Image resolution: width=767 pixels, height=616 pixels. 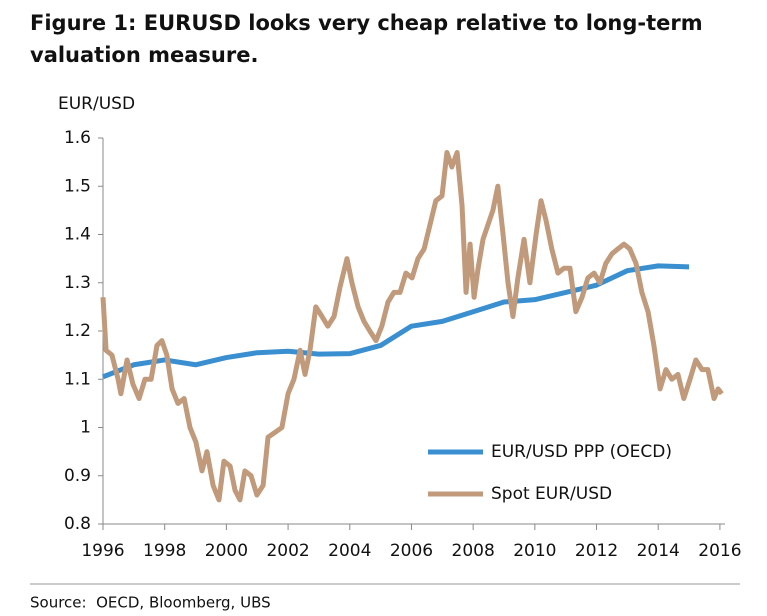 What do you see at coordinates (596, 551) in the screenshot?
I see `x-tick-label: 2012` at bounding box center [596, 551].